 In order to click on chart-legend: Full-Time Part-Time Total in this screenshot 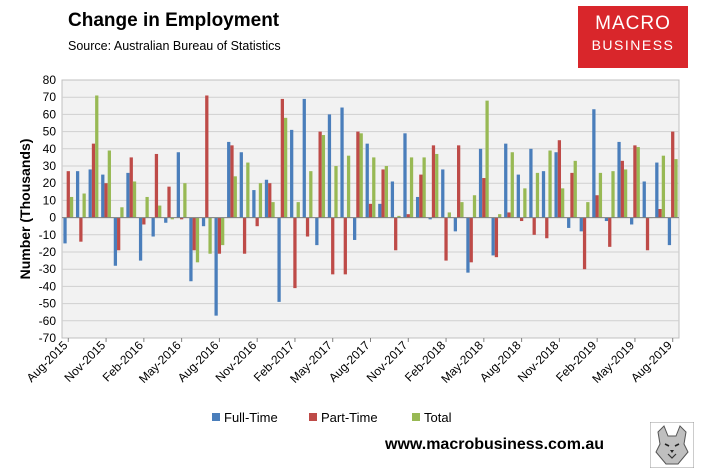, I will do `click(332, 417)`.